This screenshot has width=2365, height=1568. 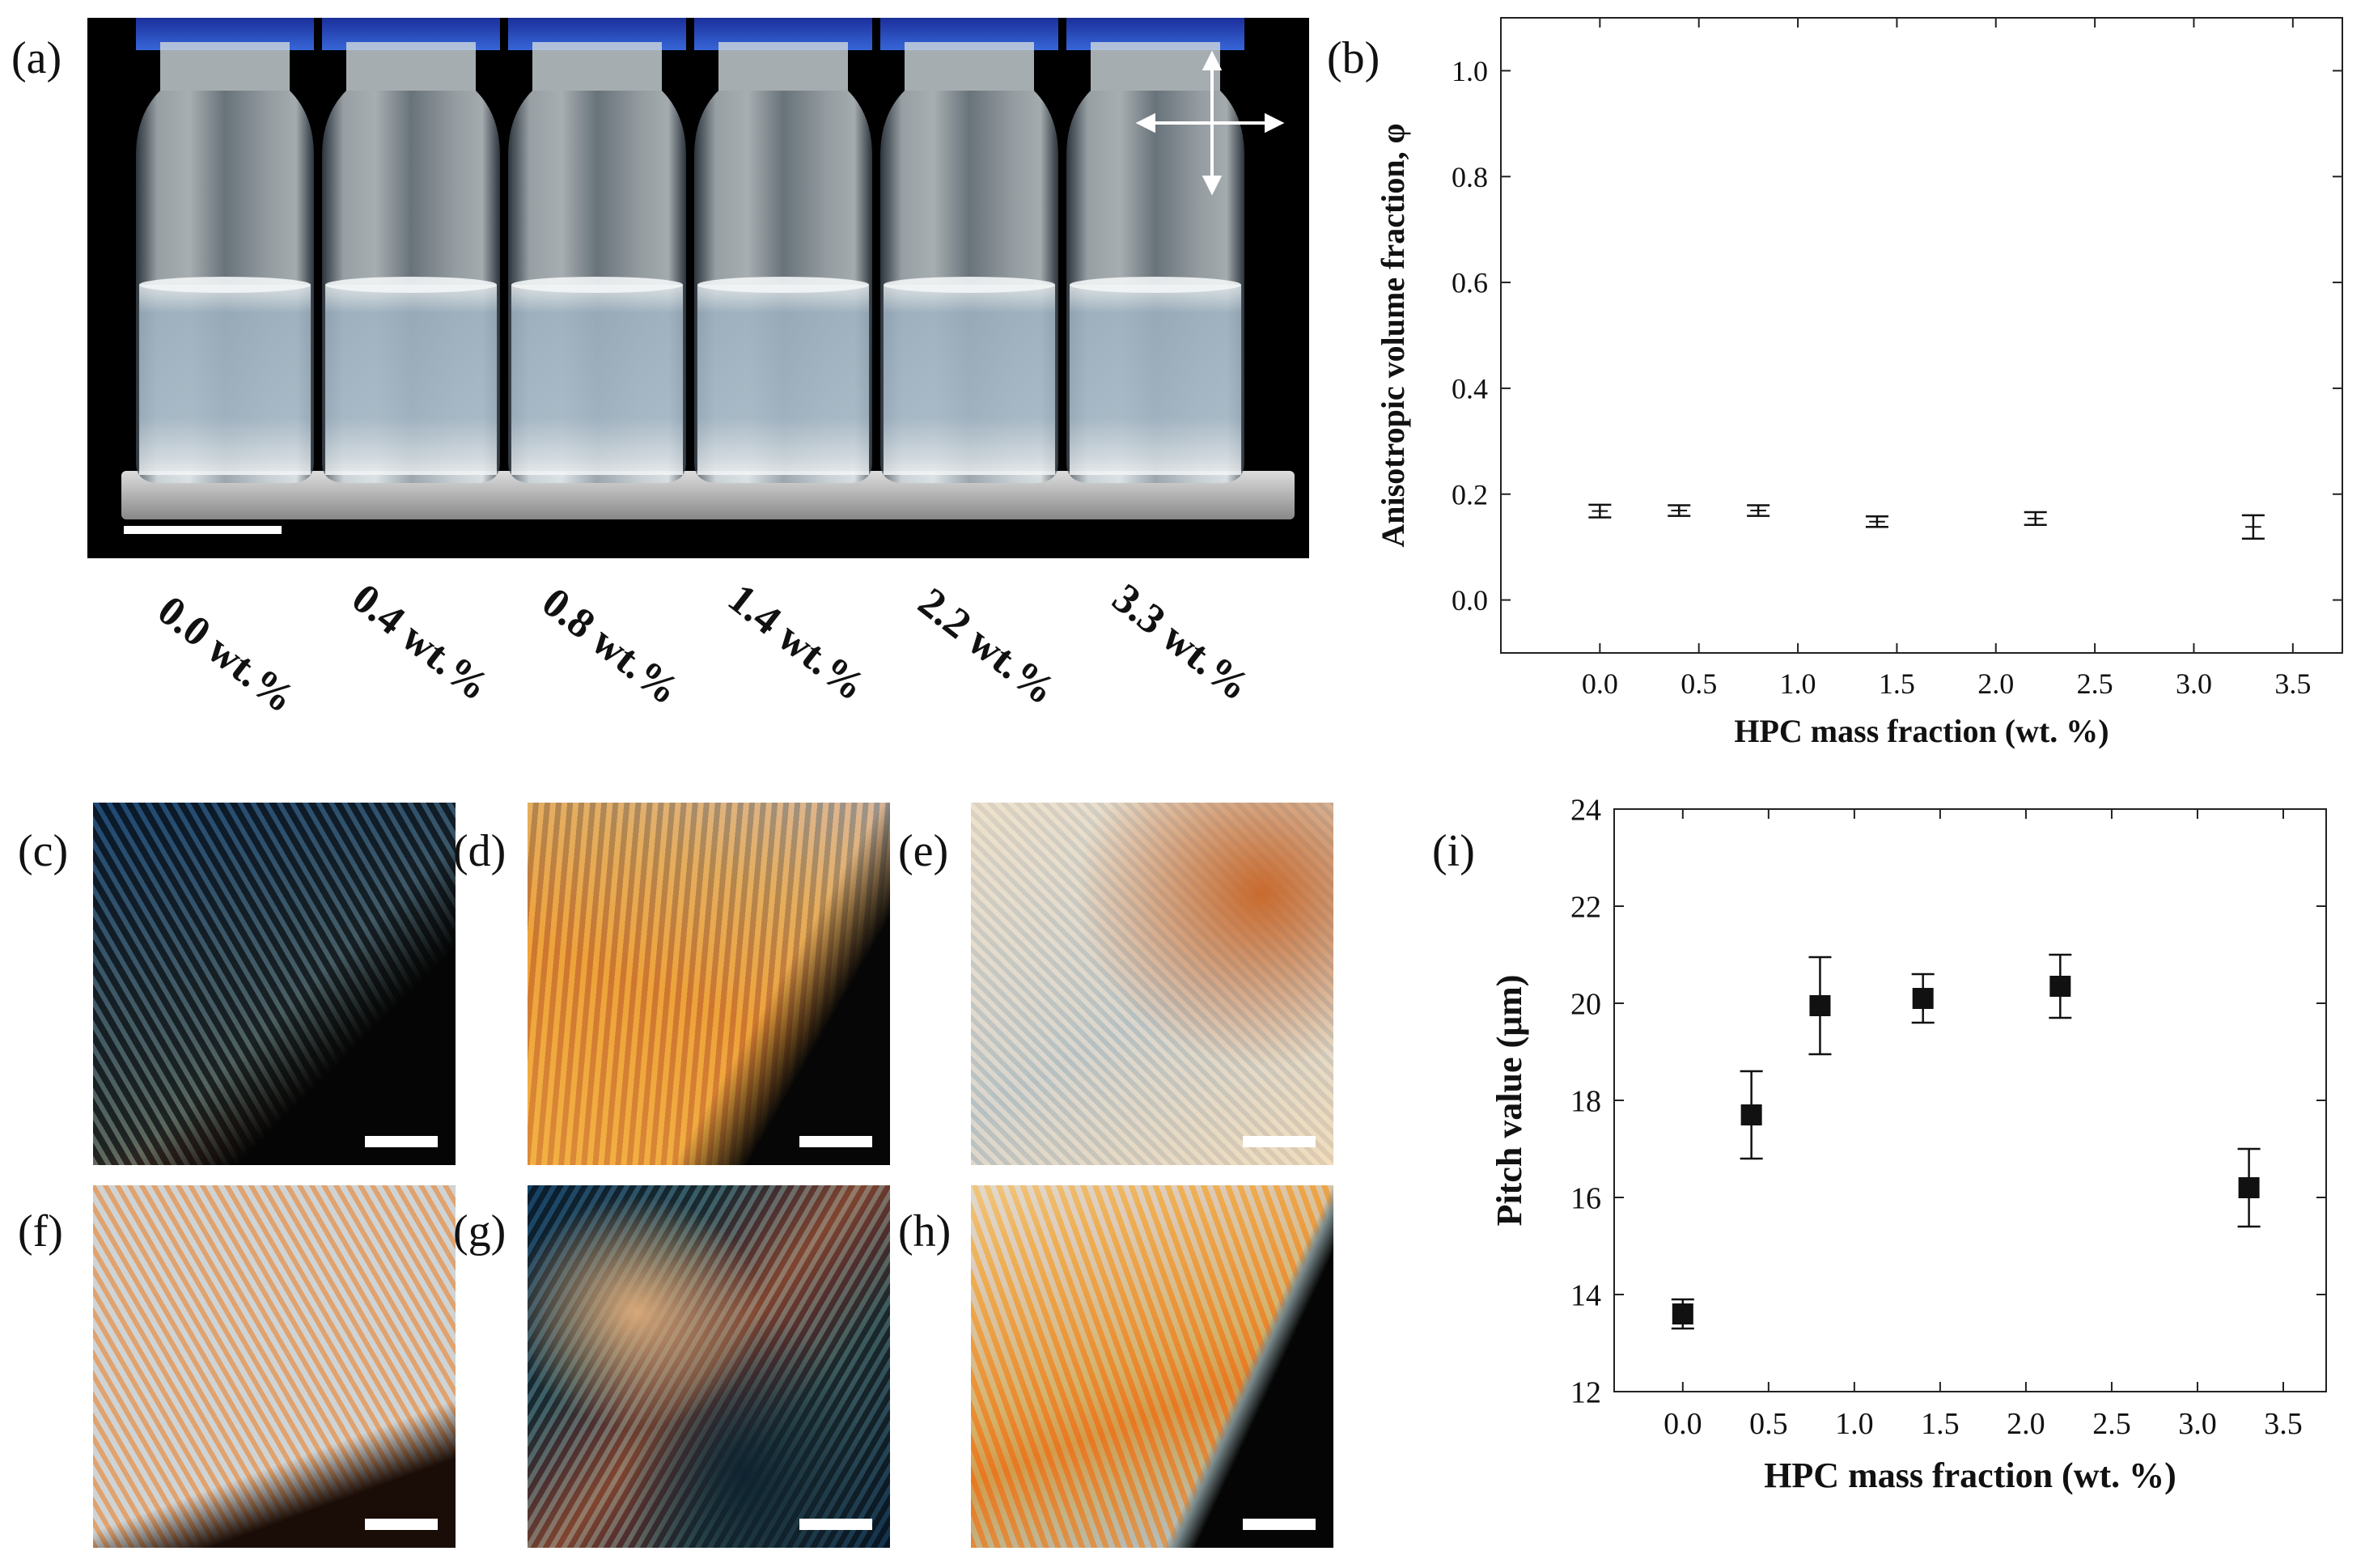 I want to click on y-tick-label: 0.2, so click(x=1470, y=494).